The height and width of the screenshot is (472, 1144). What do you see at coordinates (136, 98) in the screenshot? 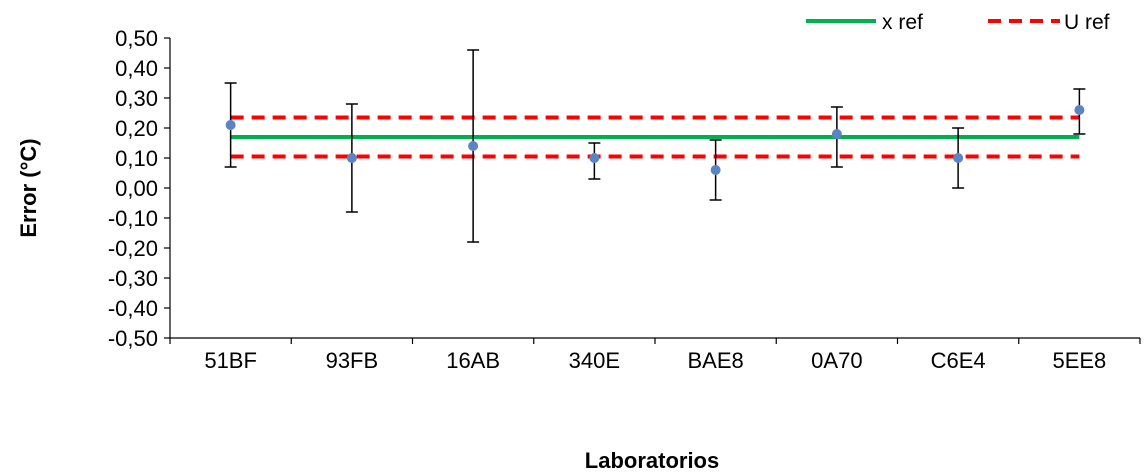
I see `y-tick-label: 0,30` at bounding box center [136, 98].